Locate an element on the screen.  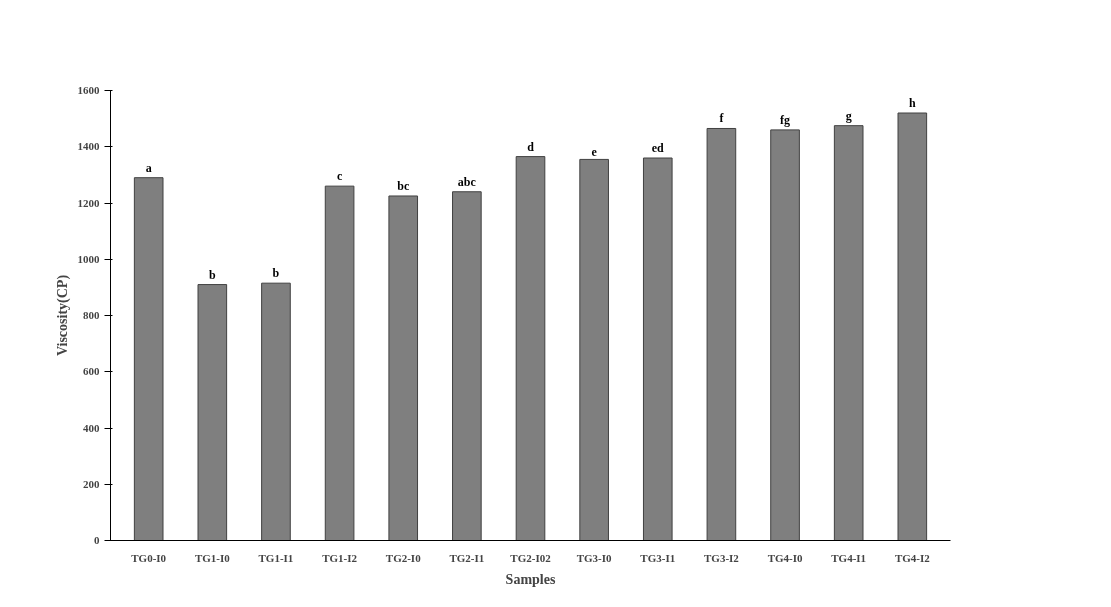
x-tick-label: TG1-I1 is located at coordinates (276, 557).